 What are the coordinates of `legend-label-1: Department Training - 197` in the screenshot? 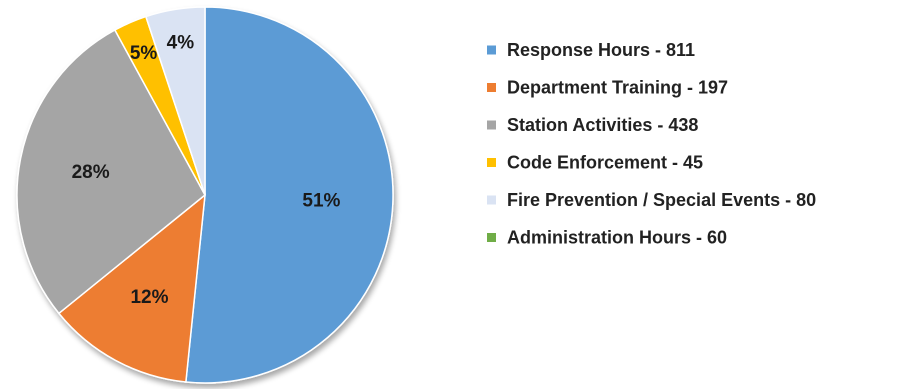 It's located at (617, 88).